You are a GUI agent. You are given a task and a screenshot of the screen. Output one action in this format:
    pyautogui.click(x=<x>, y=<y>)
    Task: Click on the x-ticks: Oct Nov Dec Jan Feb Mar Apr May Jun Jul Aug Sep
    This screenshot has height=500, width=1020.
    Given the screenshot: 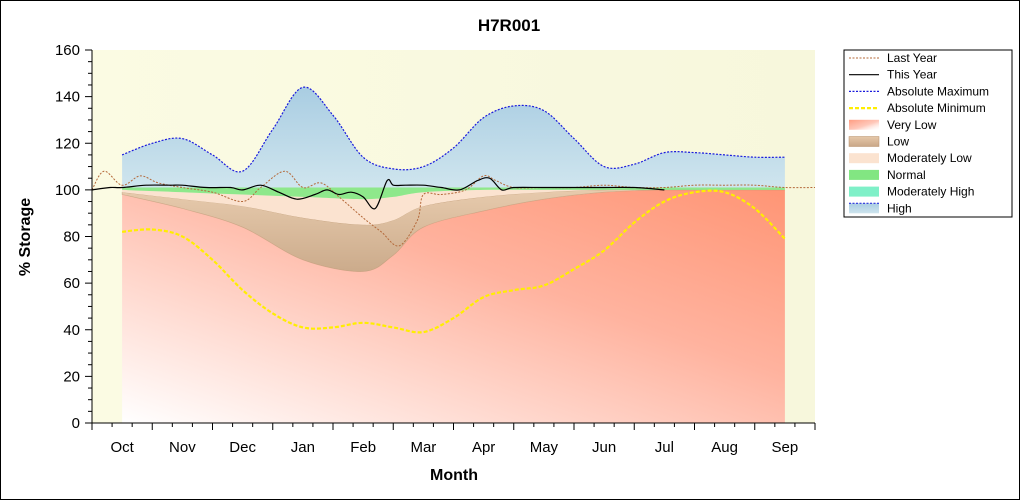 What is the action you would take?
    pyautogui.click(x=453, y=439)
    